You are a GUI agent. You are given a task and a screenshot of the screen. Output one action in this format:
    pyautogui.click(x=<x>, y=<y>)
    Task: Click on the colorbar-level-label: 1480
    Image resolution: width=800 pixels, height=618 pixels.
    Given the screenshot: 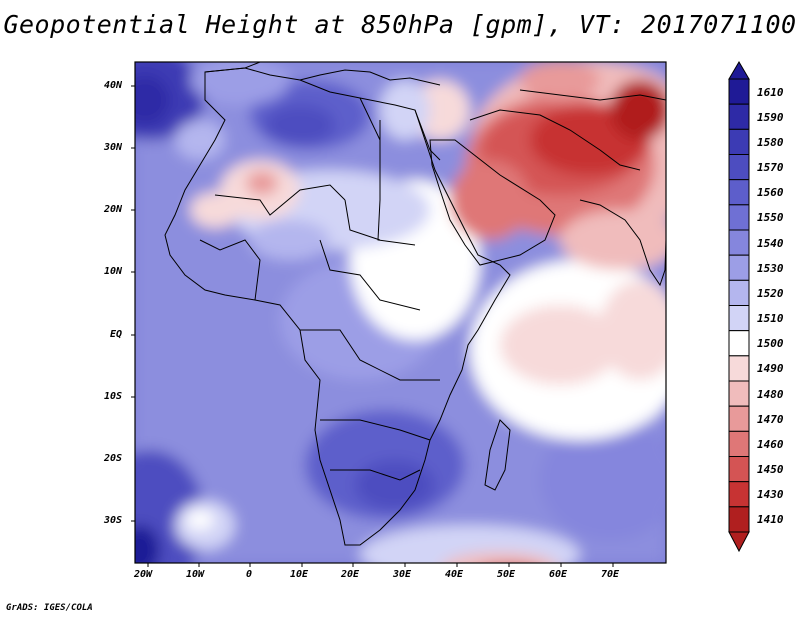 What is the action you would take?
    pyautogui.click(x=770, y=394)
    